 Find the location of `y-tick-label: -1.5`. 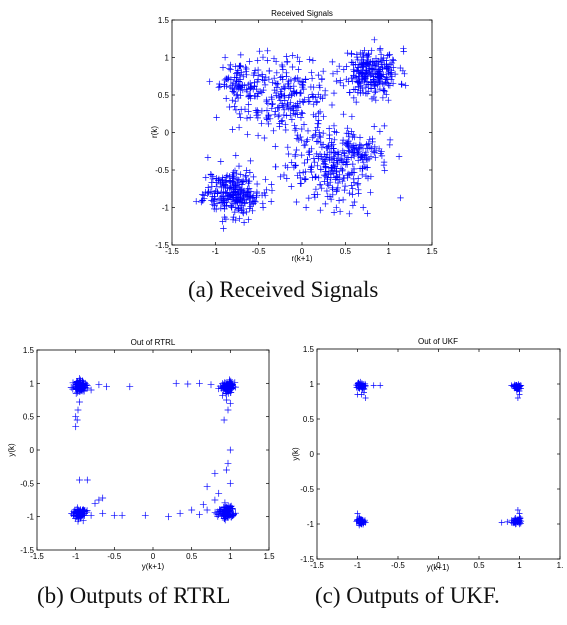

y-tick-label: -1.5 is located at coordinates (162, 245).